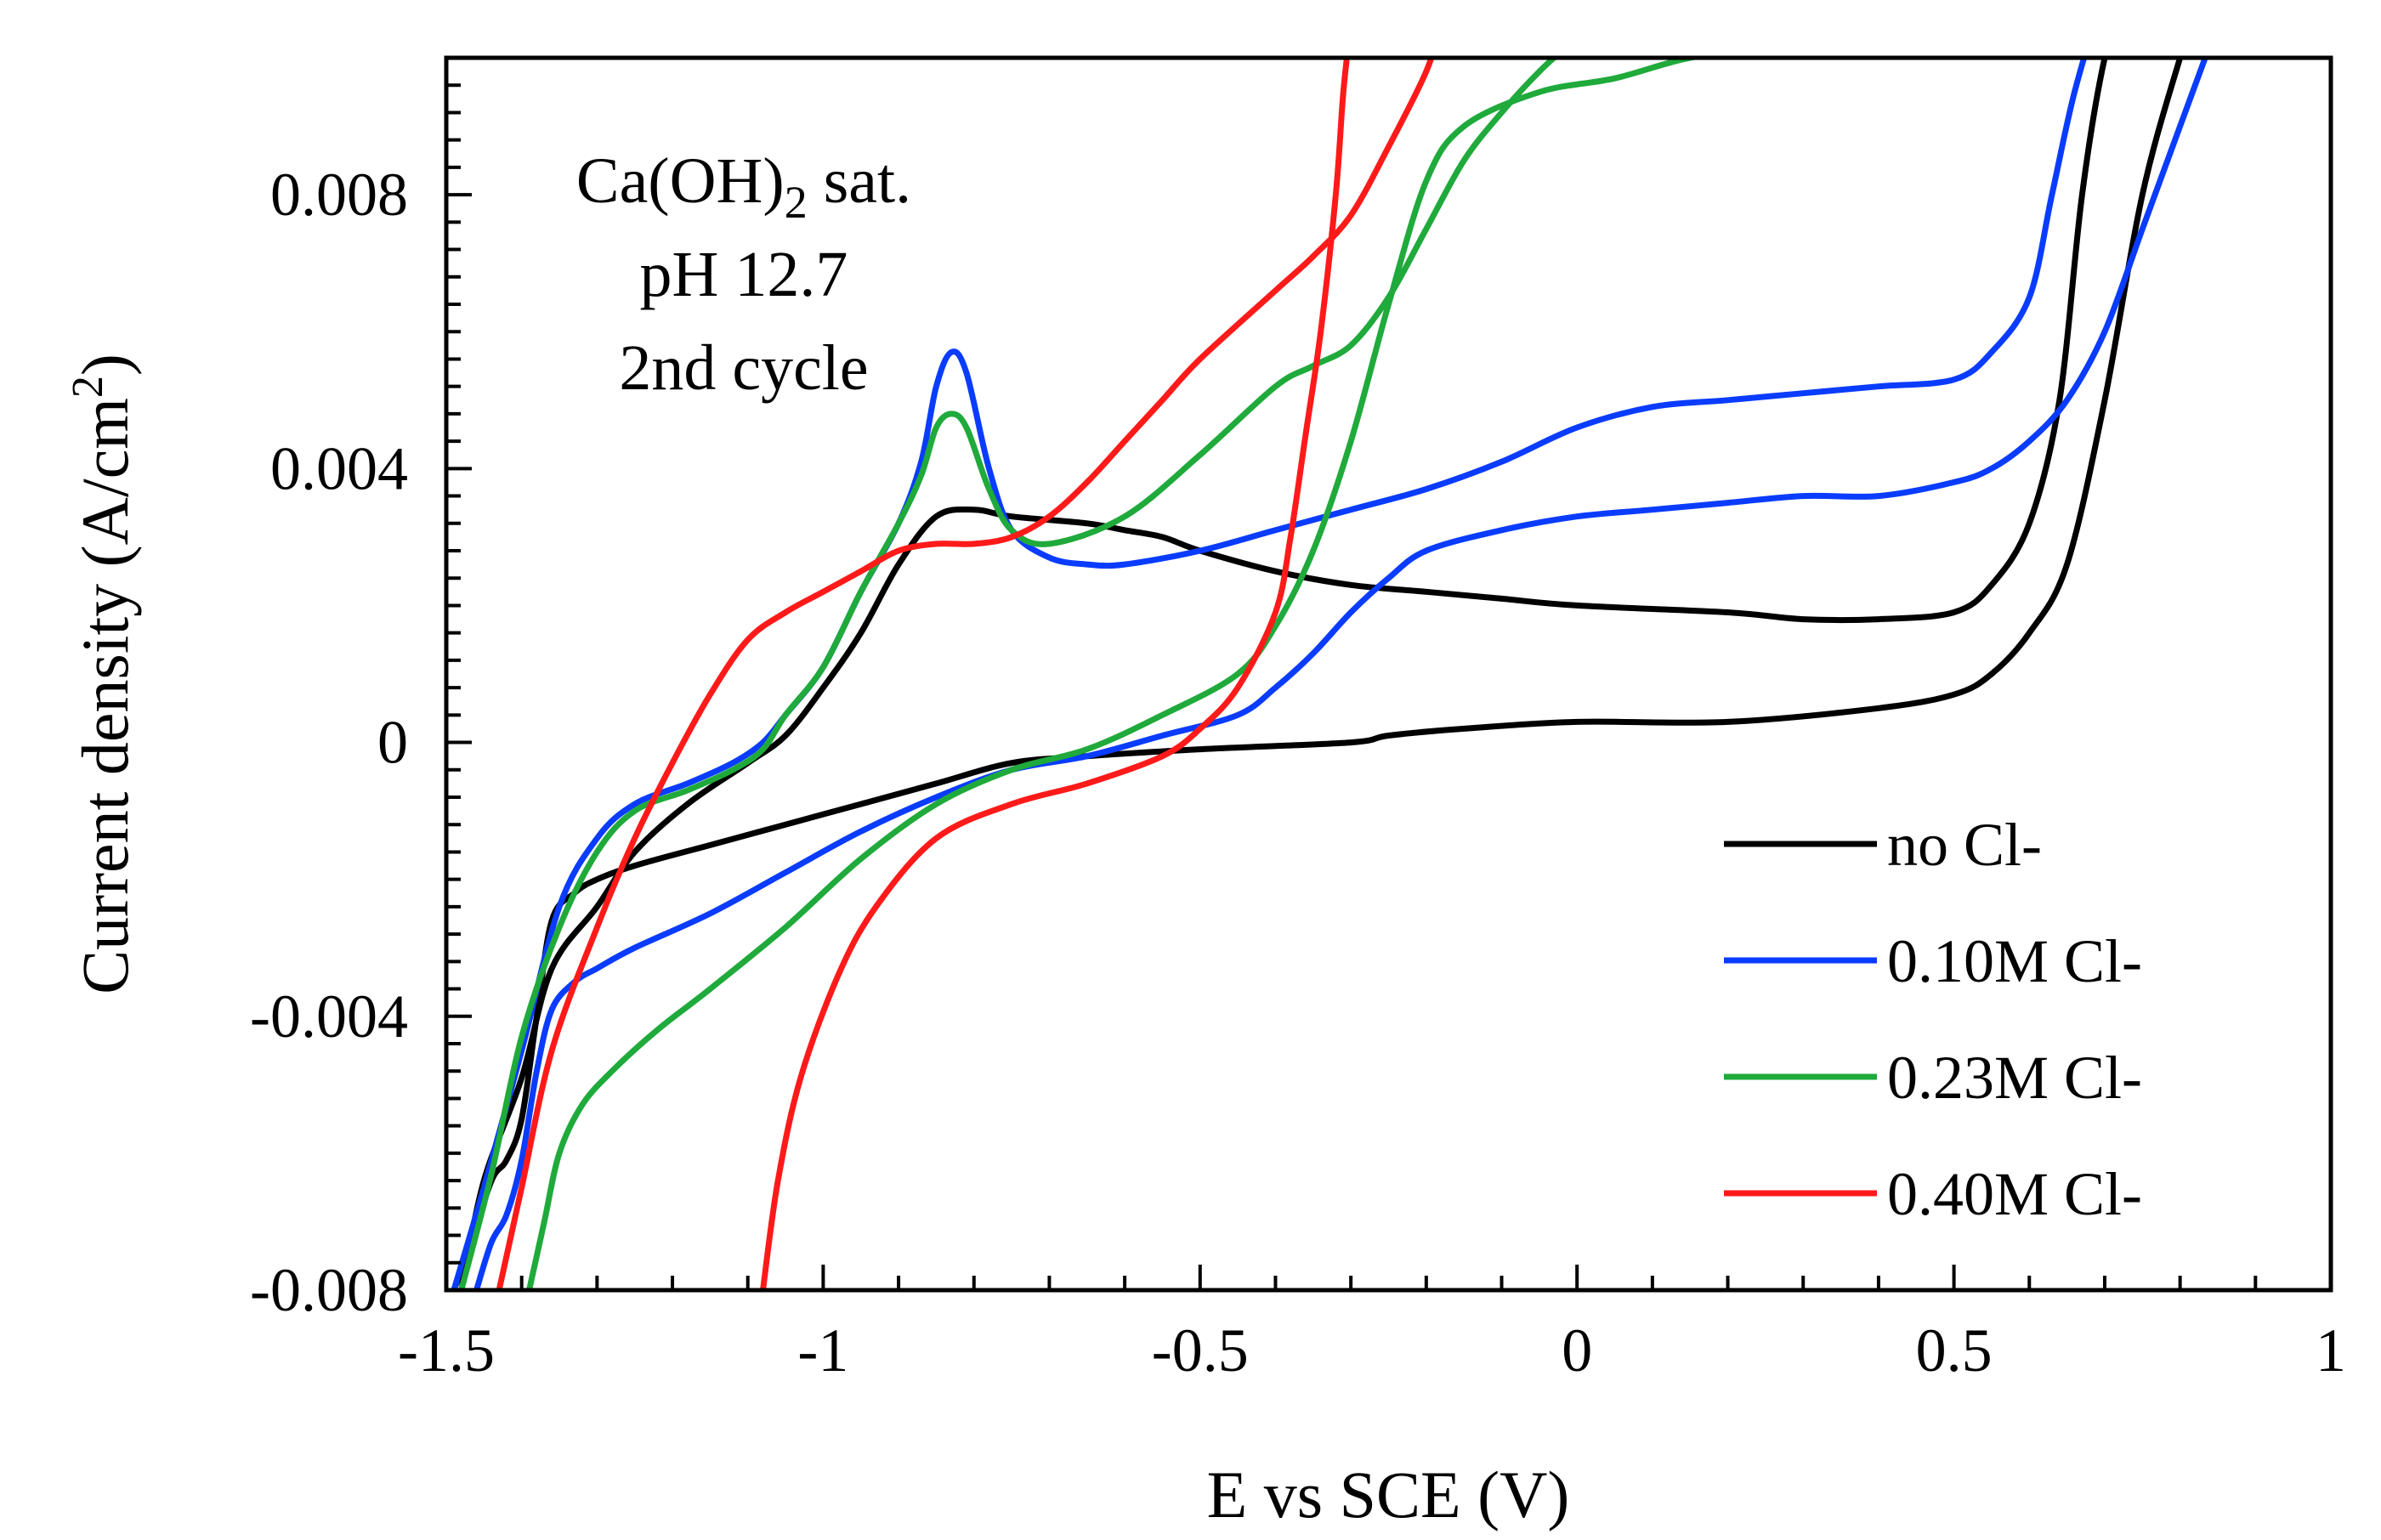 This screenshot has width=2381, height=1540. Describe the element at coordinates (339, 195) in the screenshot. I see `y-tick-label: 0.008` at that location.